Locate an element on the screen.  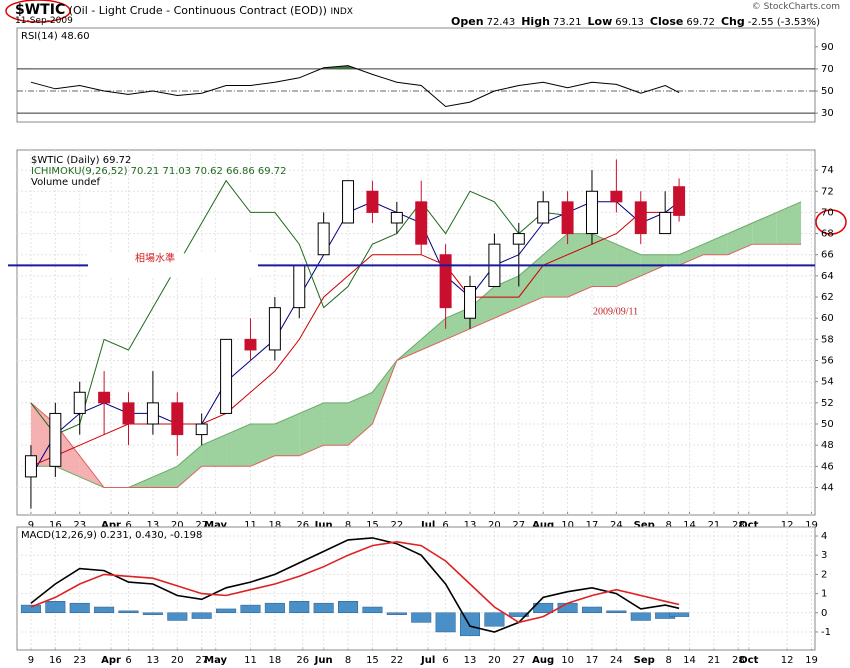
x-tick-label: 16 is located at coordinates (55, 525).